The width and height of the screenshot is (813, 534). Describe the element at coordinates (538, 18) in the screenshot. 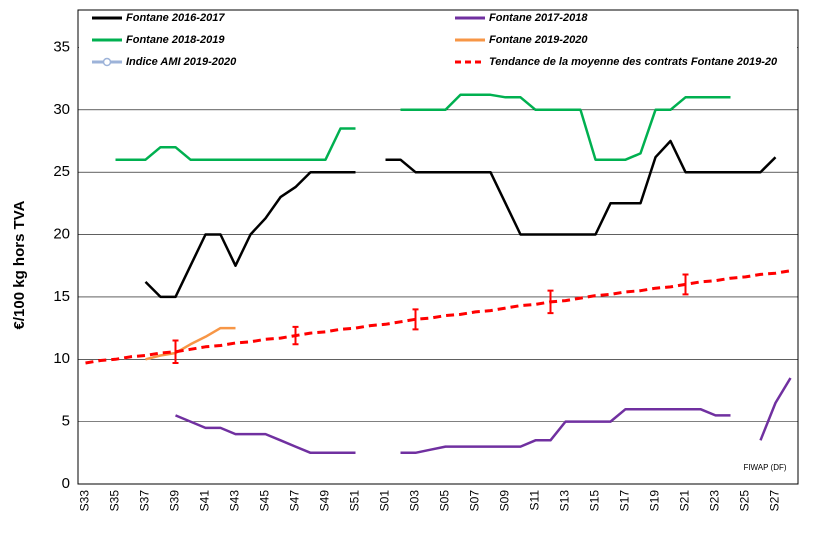

I see `legend-label: Fontane 2017-2018` at that location.